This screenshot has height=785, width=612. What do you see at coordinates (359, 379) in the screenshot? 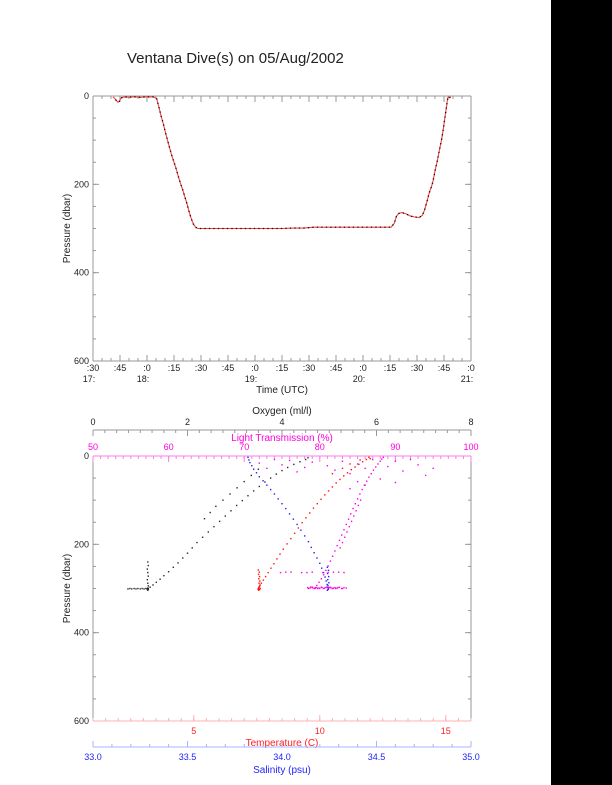
I see `axis-label: 20:` at bounding box center [359, 379].